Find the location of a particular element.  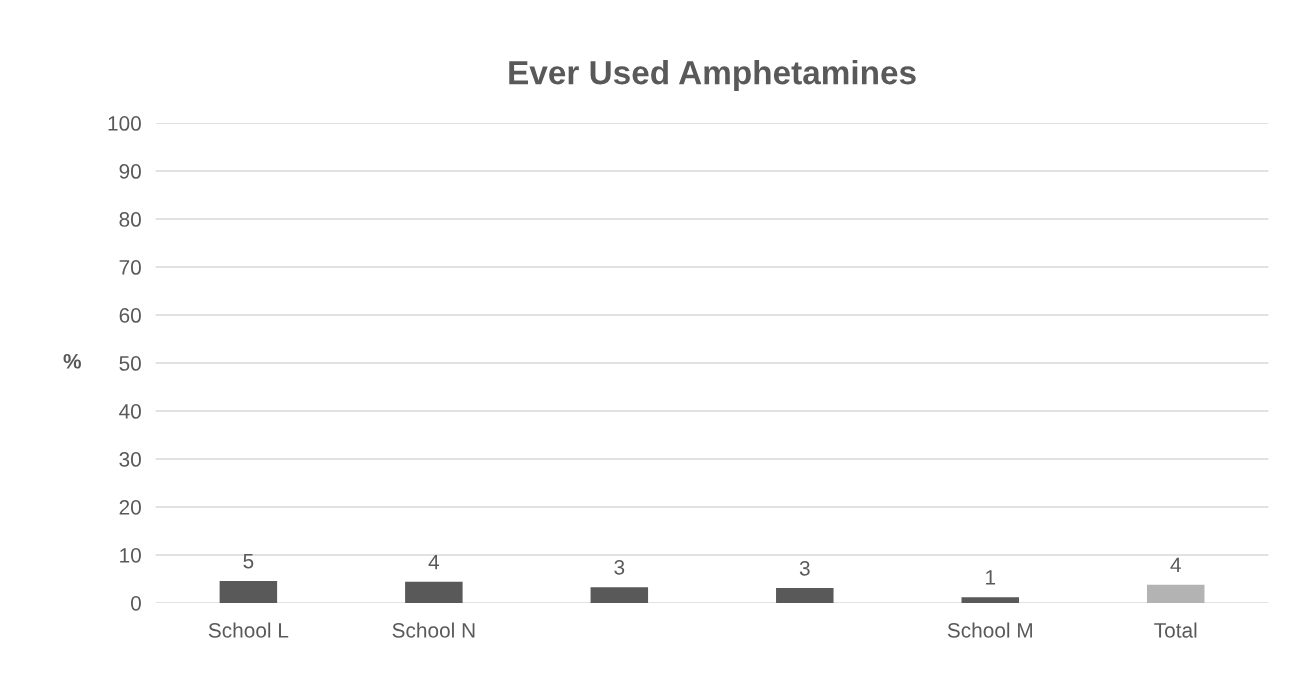

data-label: 5 is located at coordinates (248, 561).